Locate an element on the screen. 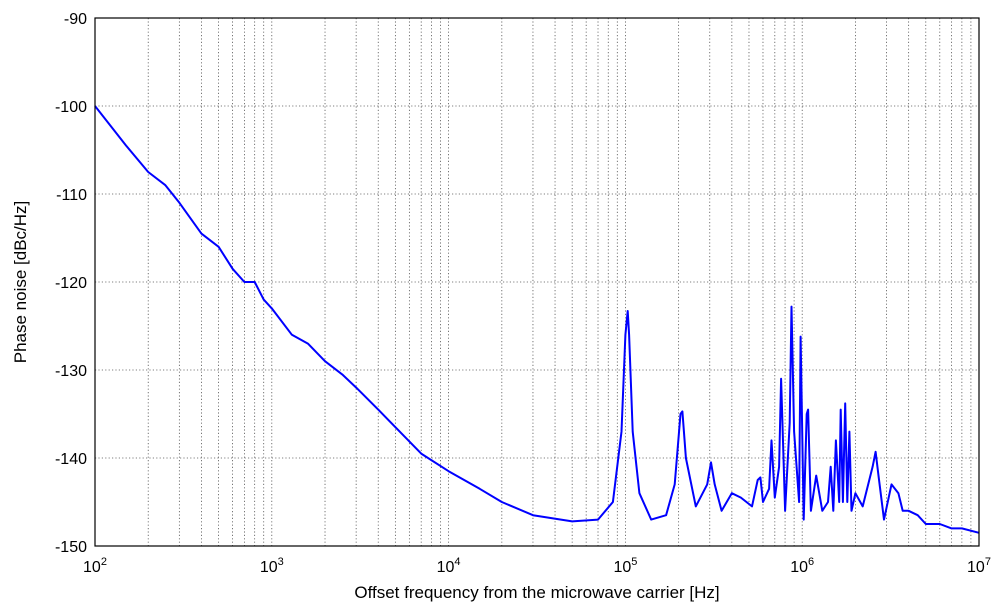 Image resolution: width=993 pixels, height=607 pixels. y-axis-title: Phase noise [dBc/Hz] is located at coordinates (20, 282).